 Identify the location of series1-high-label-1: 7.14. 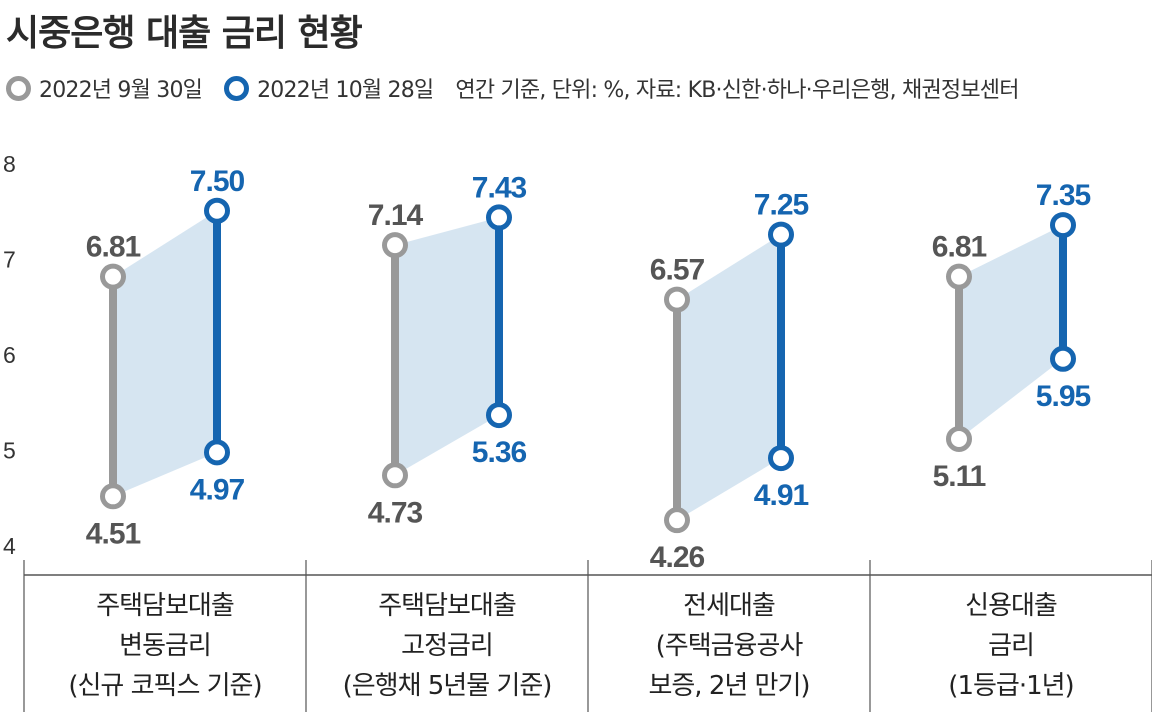
(396, 215).